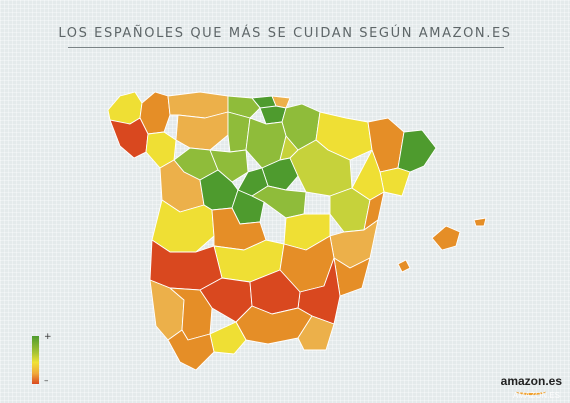 The width and height of the screenshot is (570, 403). I want to click on province-almeria, so click(316, 333).